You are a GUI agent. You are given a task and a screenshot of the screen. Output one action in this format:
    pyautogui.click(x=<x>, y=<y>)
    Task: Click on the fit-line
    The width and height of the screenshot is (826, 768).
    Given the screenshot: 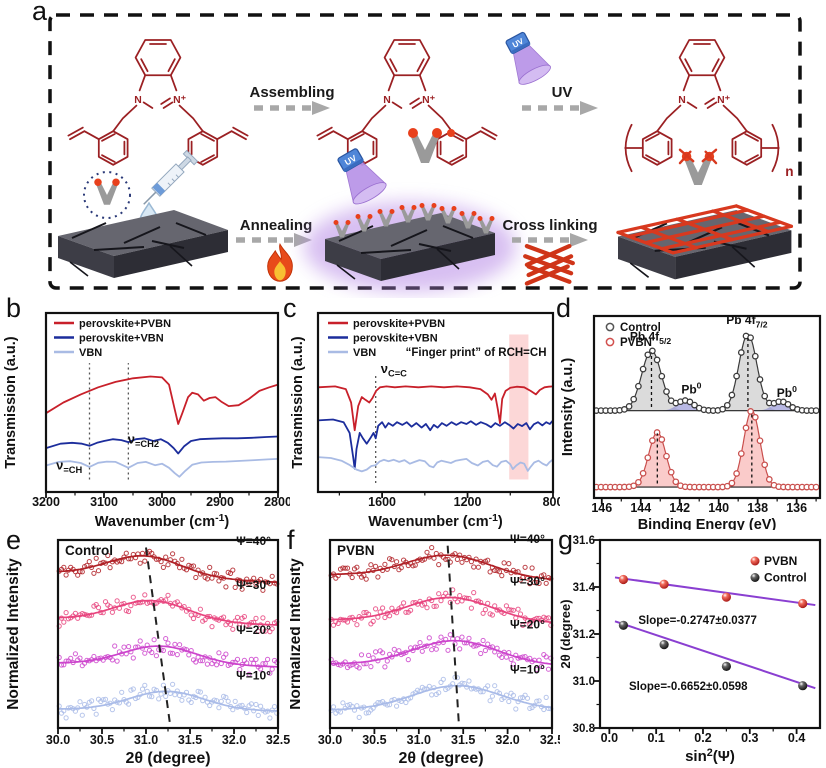 What is the action you would take?
    pyautogui.click(x=715, y=655)
    